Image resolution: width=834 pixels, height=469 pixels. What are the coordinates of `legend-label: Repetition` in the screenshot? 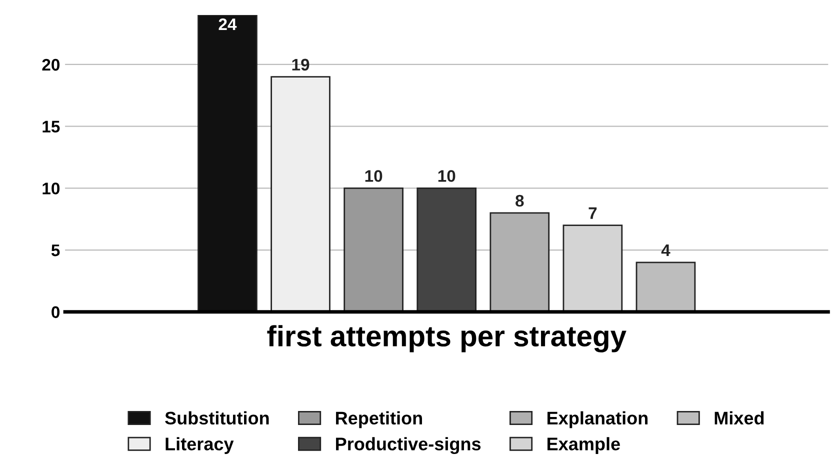 It's located at (379, 419).